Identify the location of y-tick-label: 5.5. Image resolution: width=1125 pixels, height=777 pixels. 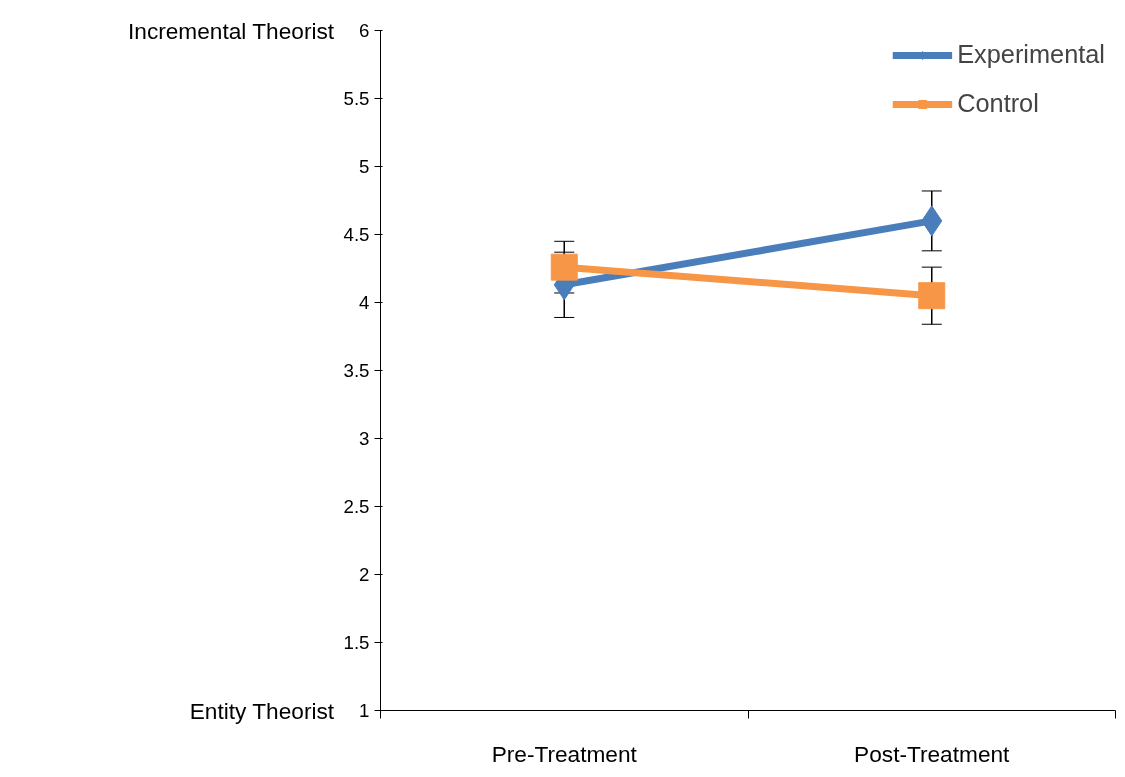
(356, 98).